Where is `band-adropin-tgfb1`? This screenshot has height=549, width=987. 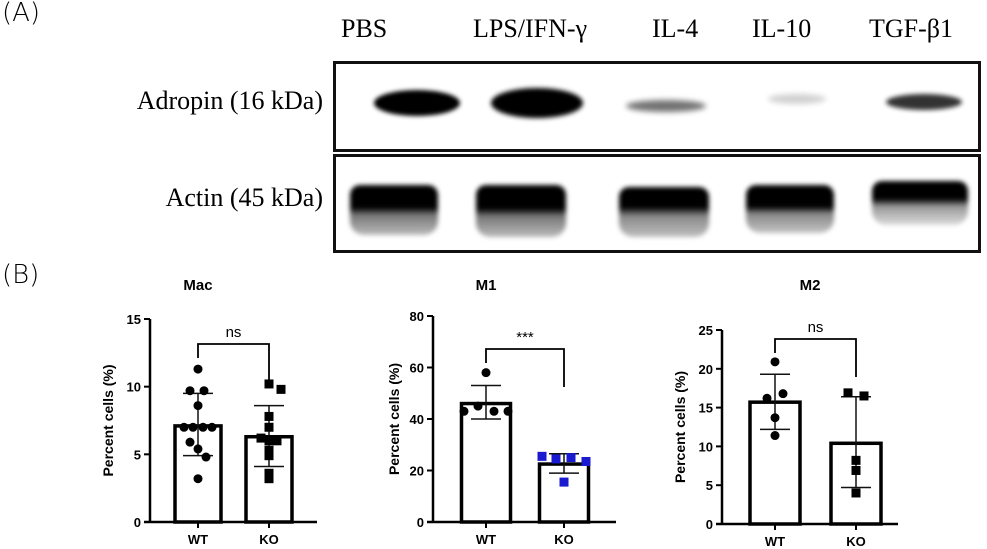
band-adropin-tgfb1 is located at coordinates (924, 102).